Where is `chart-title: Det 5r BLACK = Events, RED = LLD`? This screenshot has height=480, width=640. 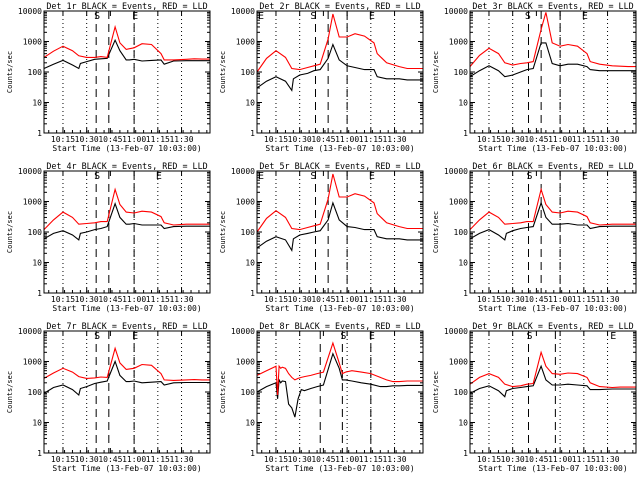 chart-title: Det 5r BLACK = Events, RED = LLD is located at coordinates (339, 166).